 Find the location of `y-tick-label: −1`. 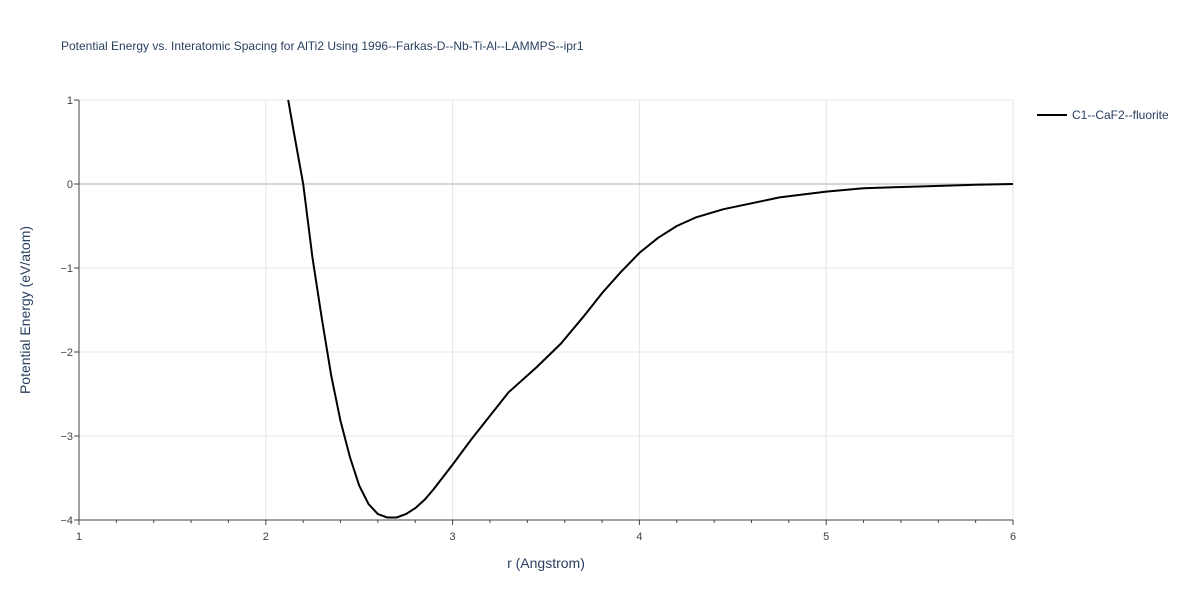

y-tick-label: −1 is located at coordinates (66, 269).